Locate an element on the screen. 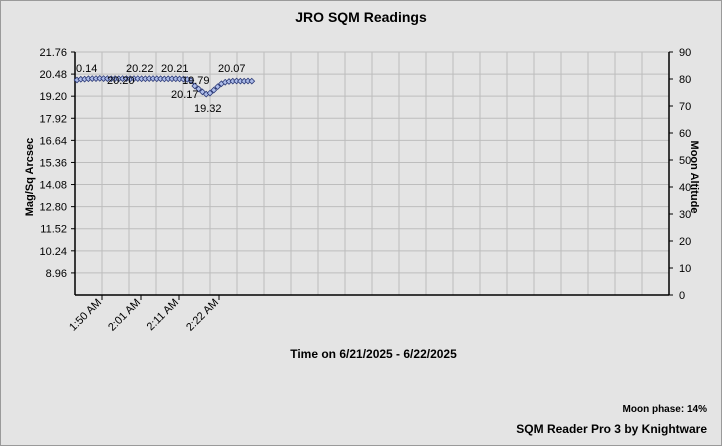 The height and width of the screenshot is (446, 722). y-tick-label: 21.76 is located at coordinates (53, 53).